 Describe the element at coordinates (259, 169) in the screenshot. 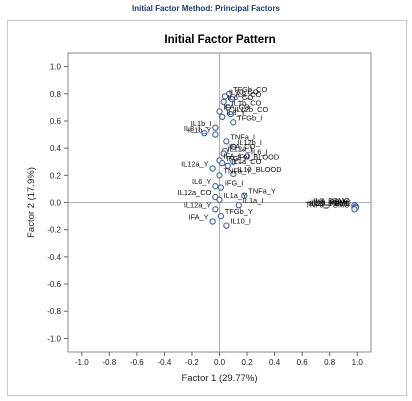

I see `data-point-label: IL10_BLOOD` at that location.